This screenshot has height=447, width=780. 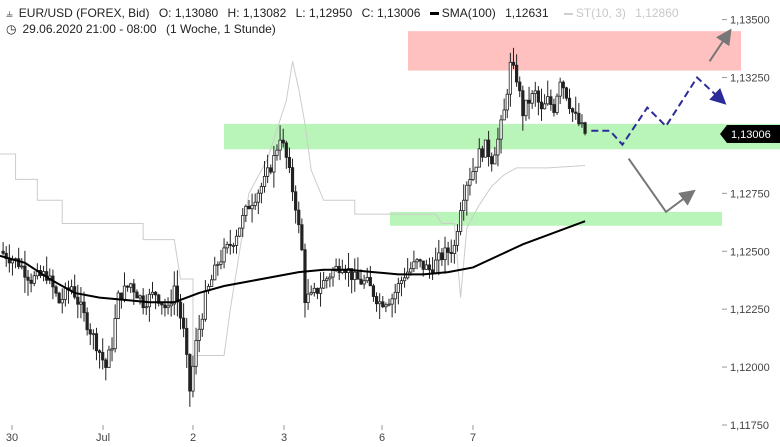 I want to click on y-tick-label: 1,12250, so click(x=750, y=310).